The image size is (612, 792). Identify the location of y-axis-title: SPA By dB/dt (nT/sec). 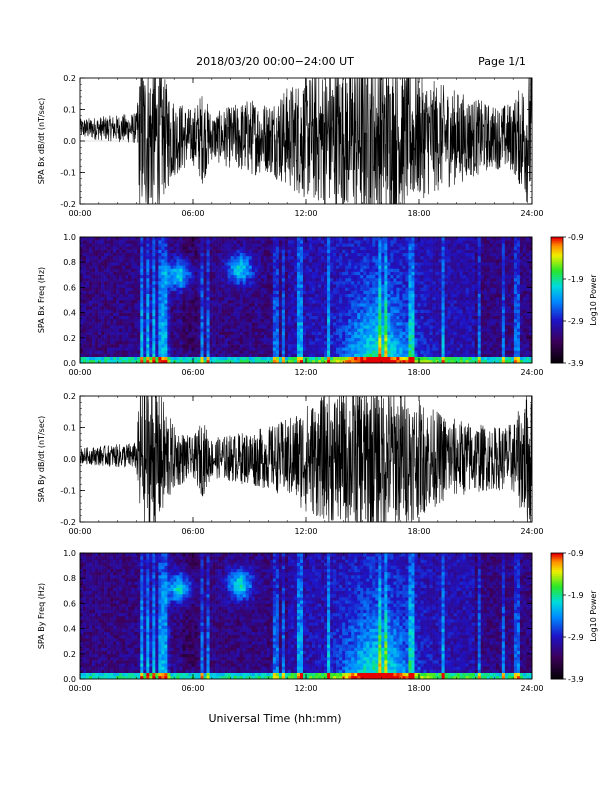
(41, 459).